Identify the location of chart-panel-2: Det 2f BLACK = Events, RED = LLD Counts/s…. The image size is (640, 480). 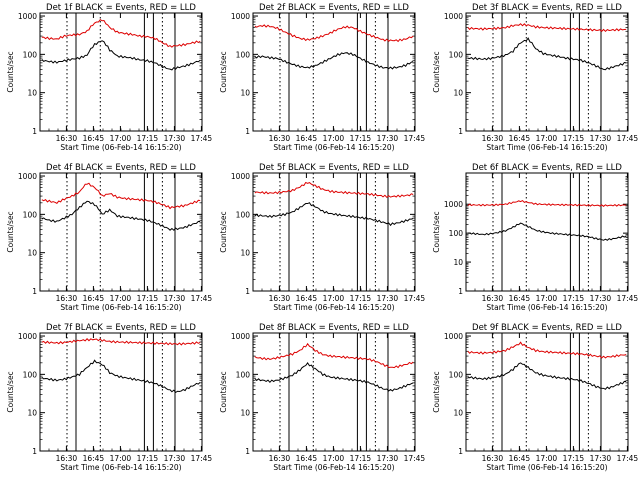
(322, 77).